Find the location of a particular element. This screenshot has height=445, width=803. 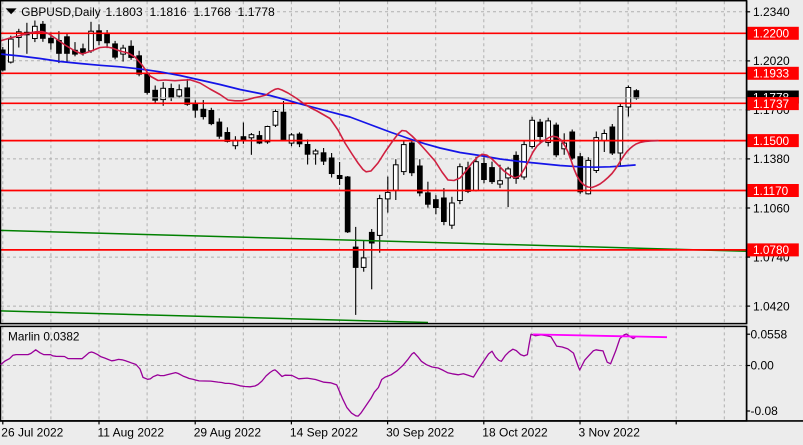

svg-text: 1.2020 is located at coordinates (771, 61).